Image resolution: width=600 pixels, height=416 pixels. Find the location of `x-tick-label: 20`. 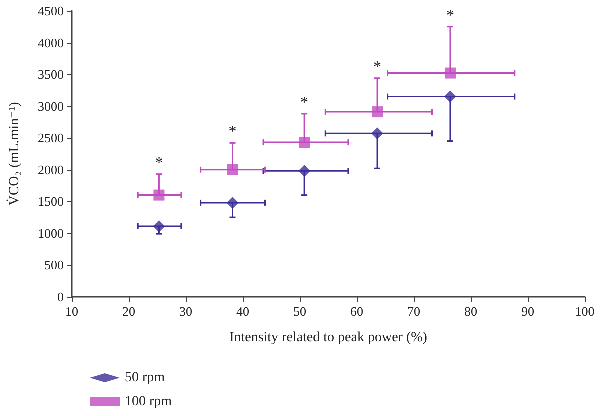

x-tick-label: 20 is located at coordinates (129, 311).